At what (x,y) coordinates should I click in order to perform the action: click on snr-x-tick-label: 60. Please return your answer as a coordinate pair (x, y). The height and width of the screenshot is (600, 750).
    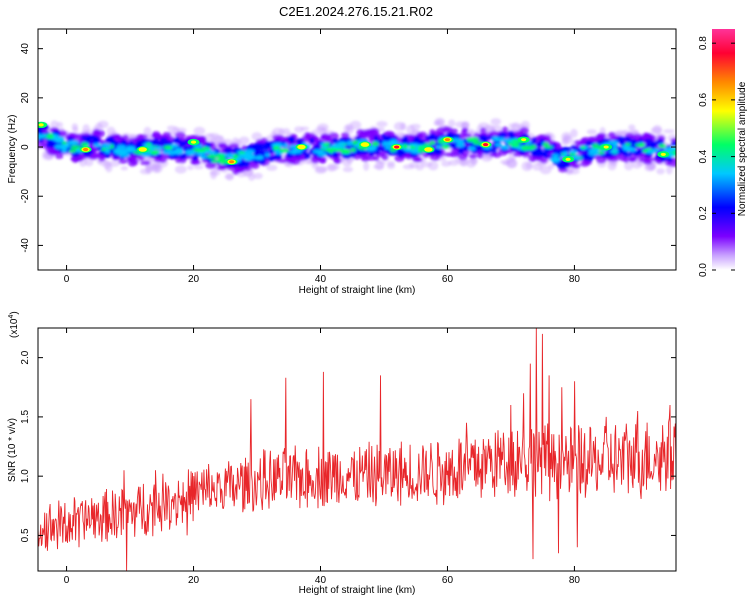
    Looking at the image, I should click on (448, 580).